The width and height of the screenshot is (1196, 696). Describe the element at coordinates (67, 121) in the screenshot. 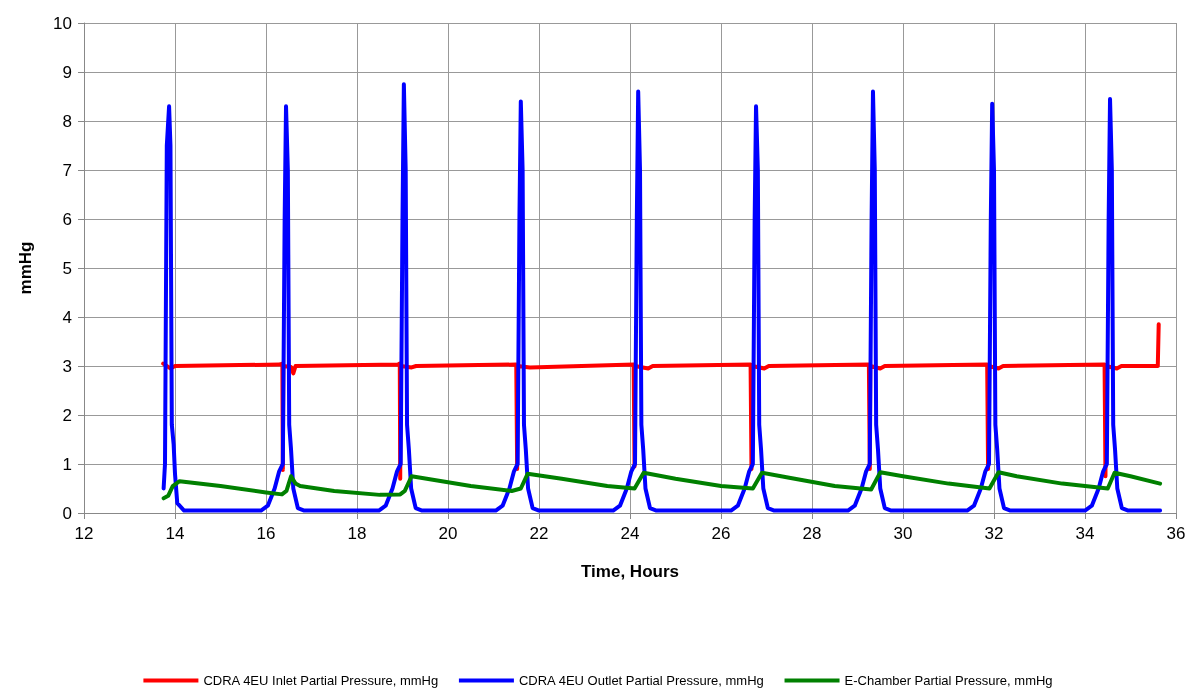

I see `y-tick-label: 8` at that location.